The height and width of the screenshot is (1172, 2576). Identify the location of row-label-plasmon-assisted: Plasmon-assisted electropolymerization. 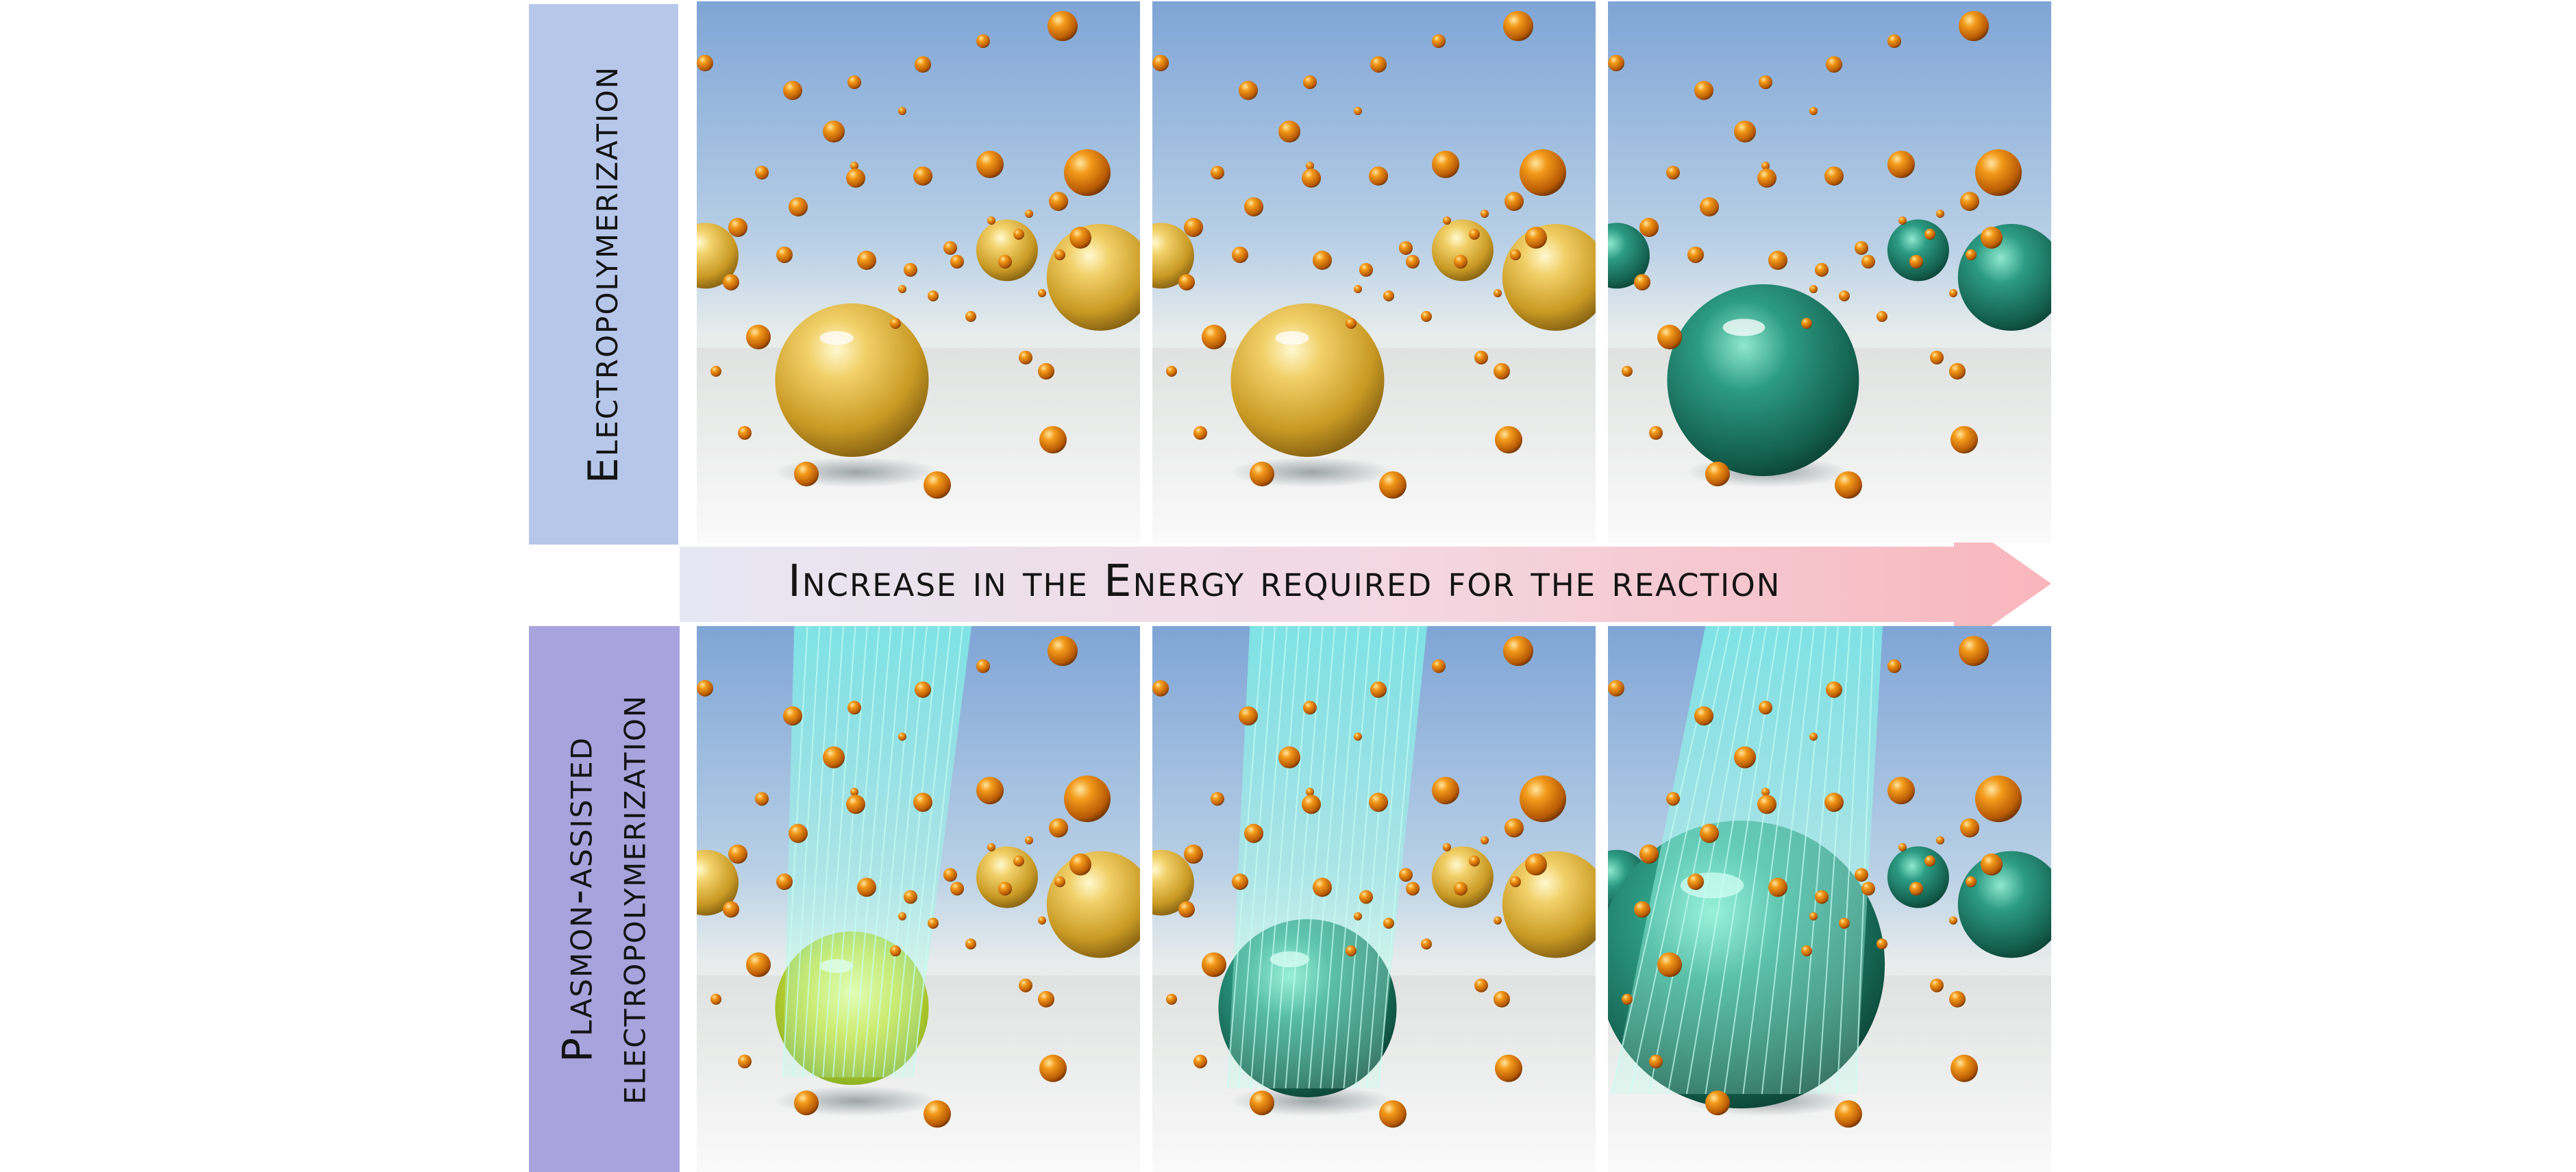
(604, 899).